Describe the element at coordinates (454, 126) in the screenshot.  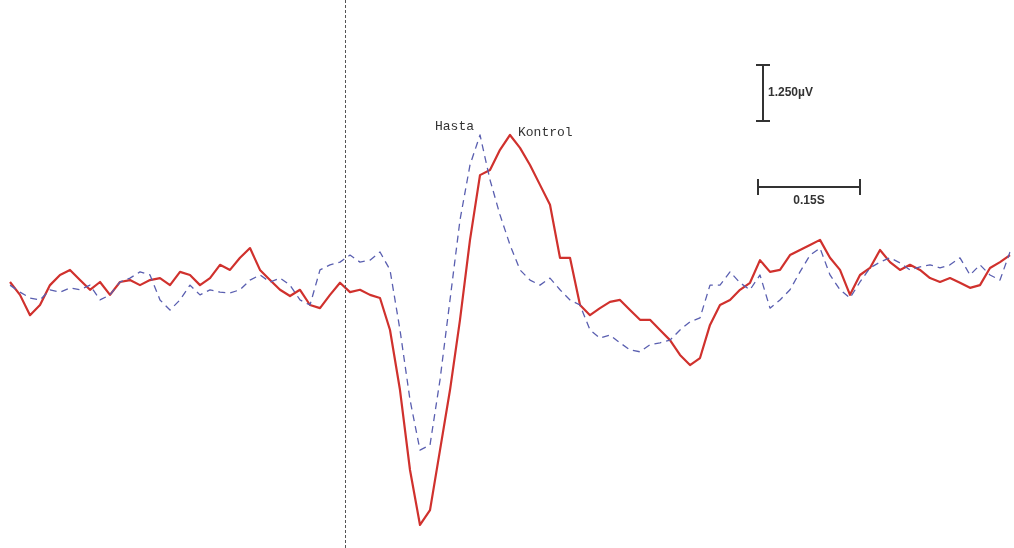
I see `series-label: Hasta` at that location.